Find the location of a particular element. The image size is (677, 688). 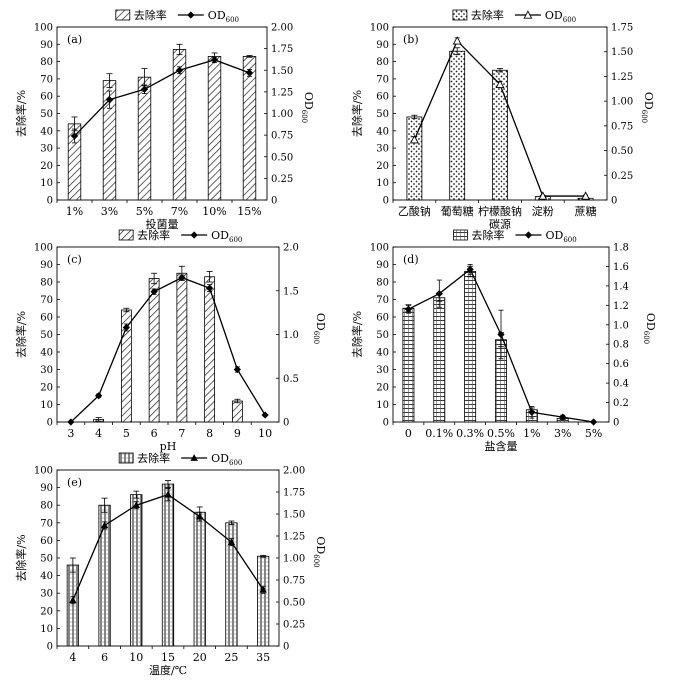

right-tick-label: 0.4 is located at coordinates (621, 384).